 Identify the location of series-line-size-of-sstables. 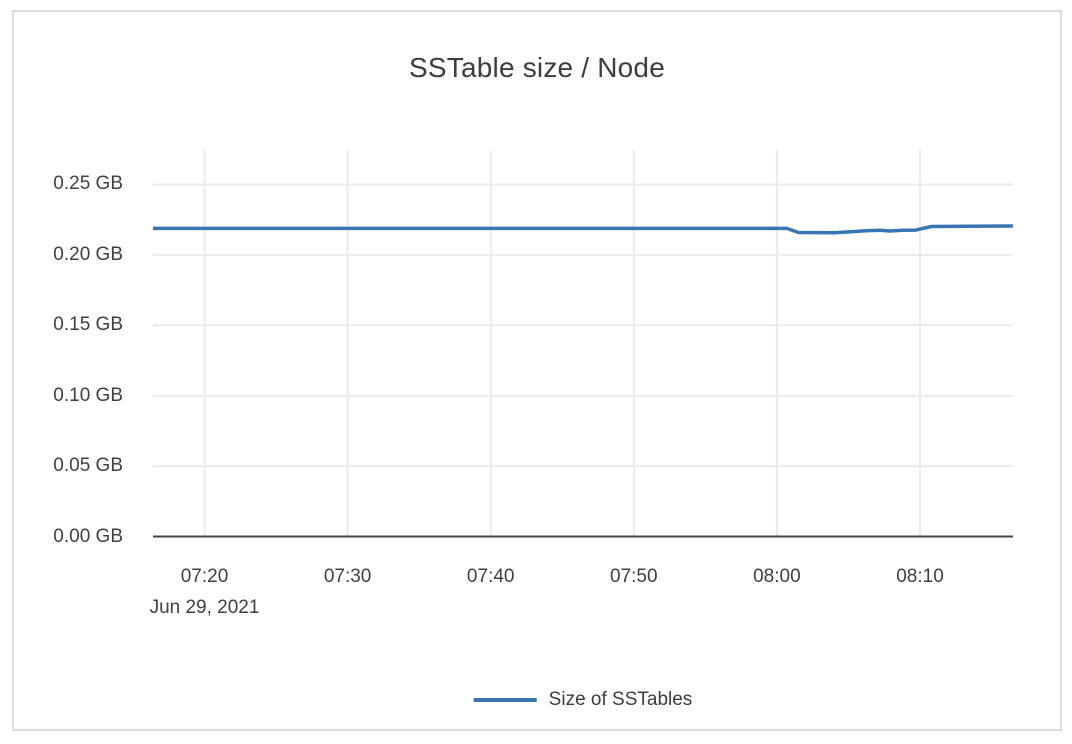
(583, 229).